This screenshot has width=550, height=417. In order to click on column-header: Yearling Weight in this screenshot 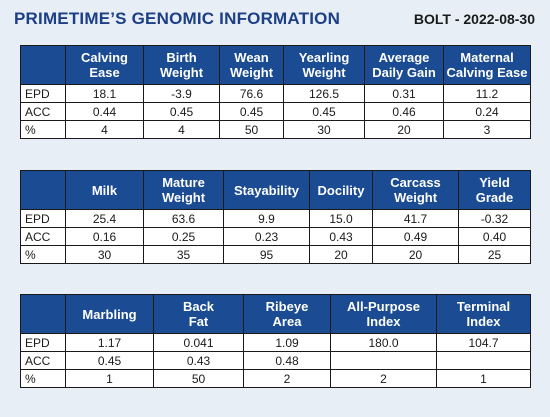, I will do `click(324, 65)`.